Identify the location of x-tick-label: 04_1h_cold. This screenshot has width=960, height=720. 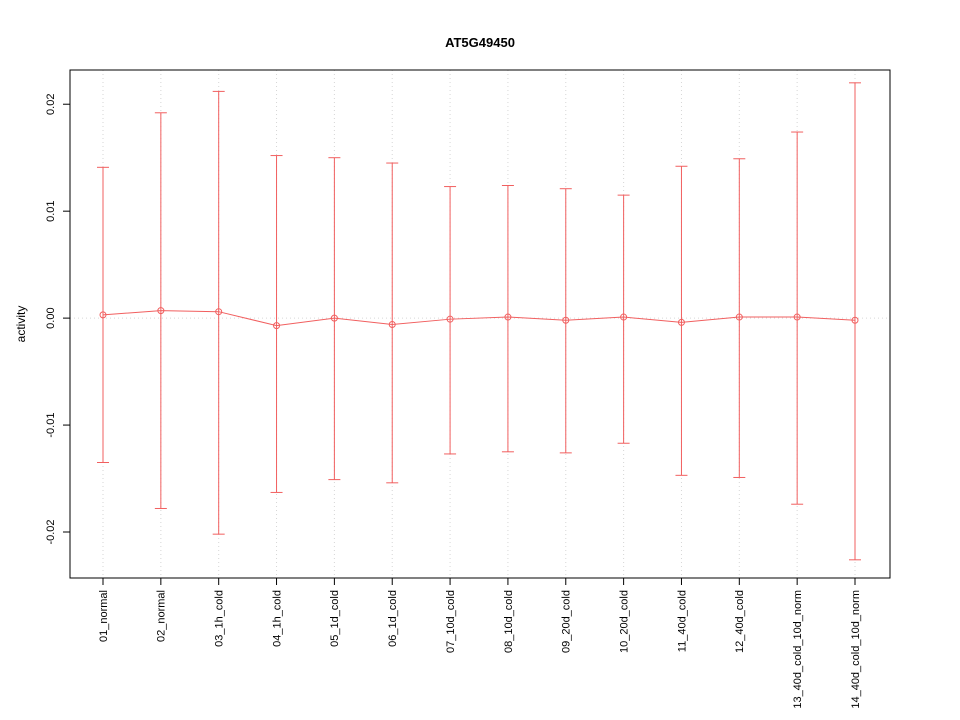
(277, 618).